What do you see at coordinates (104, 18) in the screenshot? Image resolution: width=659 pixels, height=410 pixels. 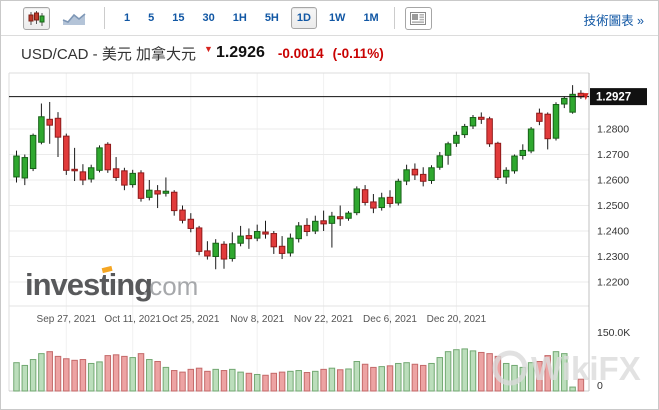 I see `toolbar-divider` at bounding box center [104, 18].